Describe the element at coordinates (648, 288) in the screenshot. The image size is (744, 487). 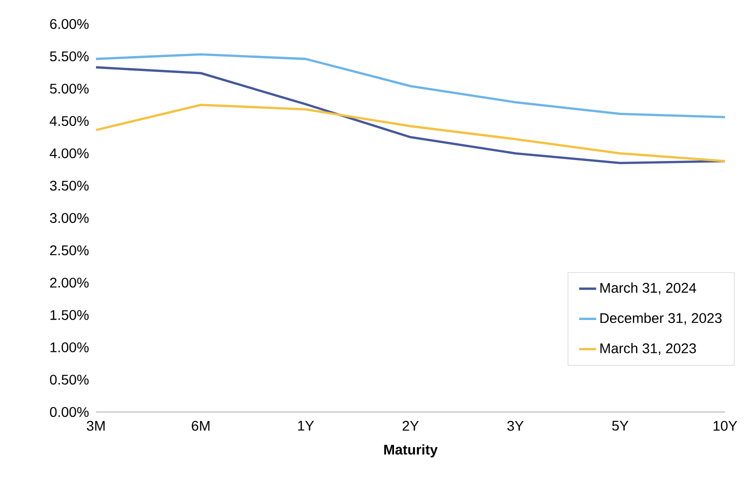
I see `legend-label: March 31, 2024` at that location.